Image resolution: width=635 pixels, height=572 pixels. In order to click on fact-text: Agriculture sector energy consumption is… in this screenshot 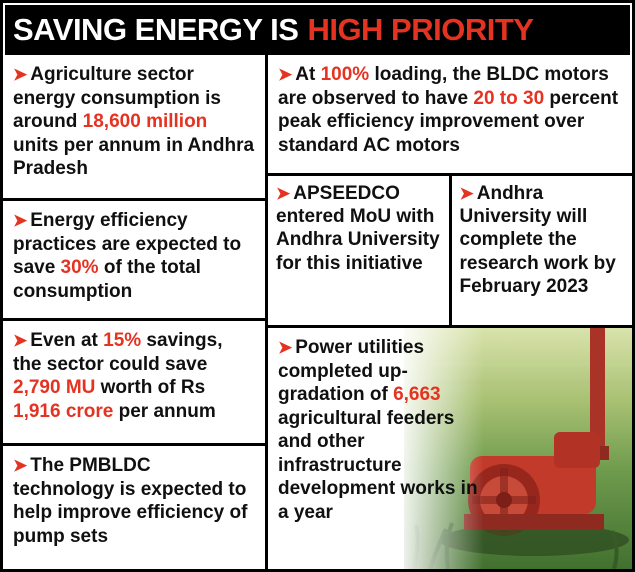, I will do `click(134, 122)`.